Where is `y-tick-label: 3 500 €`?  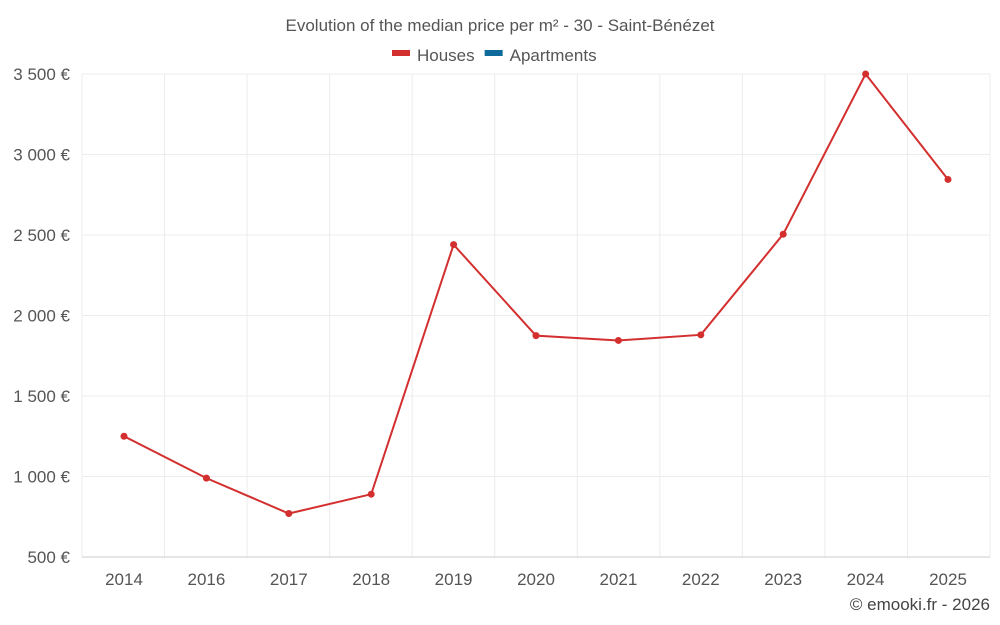 y-tick-label: 3 500 € is located at coordinates (41, 74).